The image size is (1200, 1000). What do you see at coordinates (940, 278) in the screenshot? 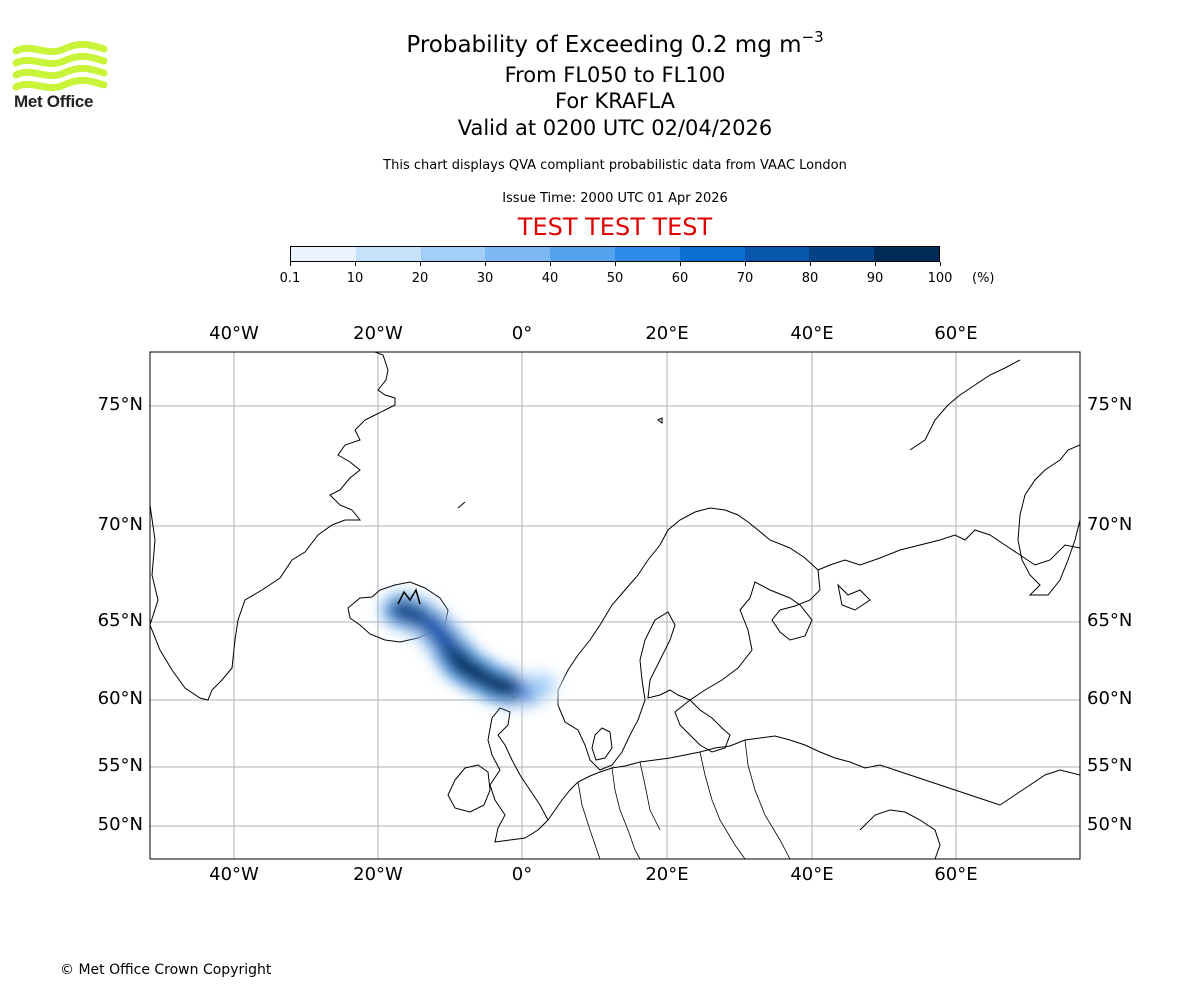
I see `colorbar-tick-label: 100` at bounding box center [940, 278].